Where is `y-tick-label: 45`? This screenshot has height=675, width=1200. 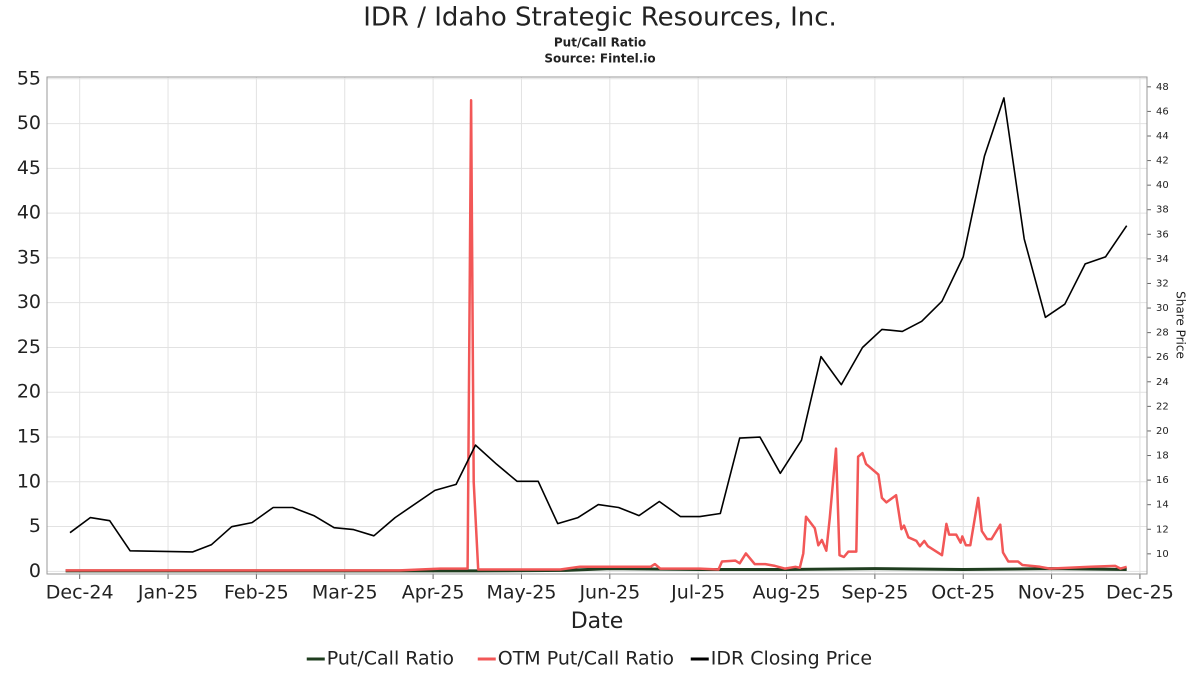 y-tick-label: 45 is located at coordinates (29, 168).